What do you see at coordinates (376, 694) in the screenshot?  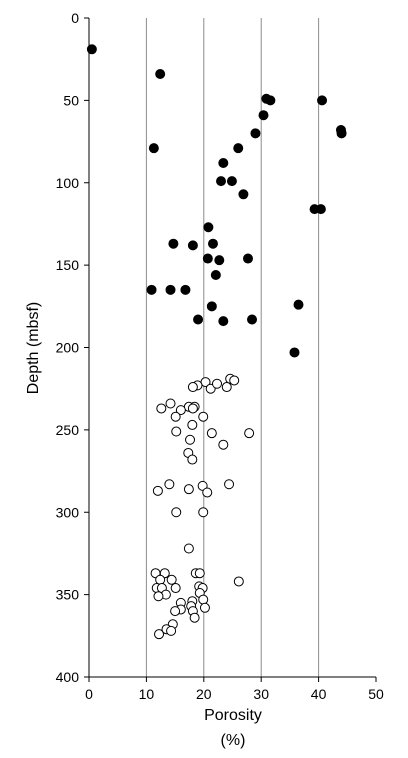 I see `x-tick-label: 50` at bounding box center [376, 694].